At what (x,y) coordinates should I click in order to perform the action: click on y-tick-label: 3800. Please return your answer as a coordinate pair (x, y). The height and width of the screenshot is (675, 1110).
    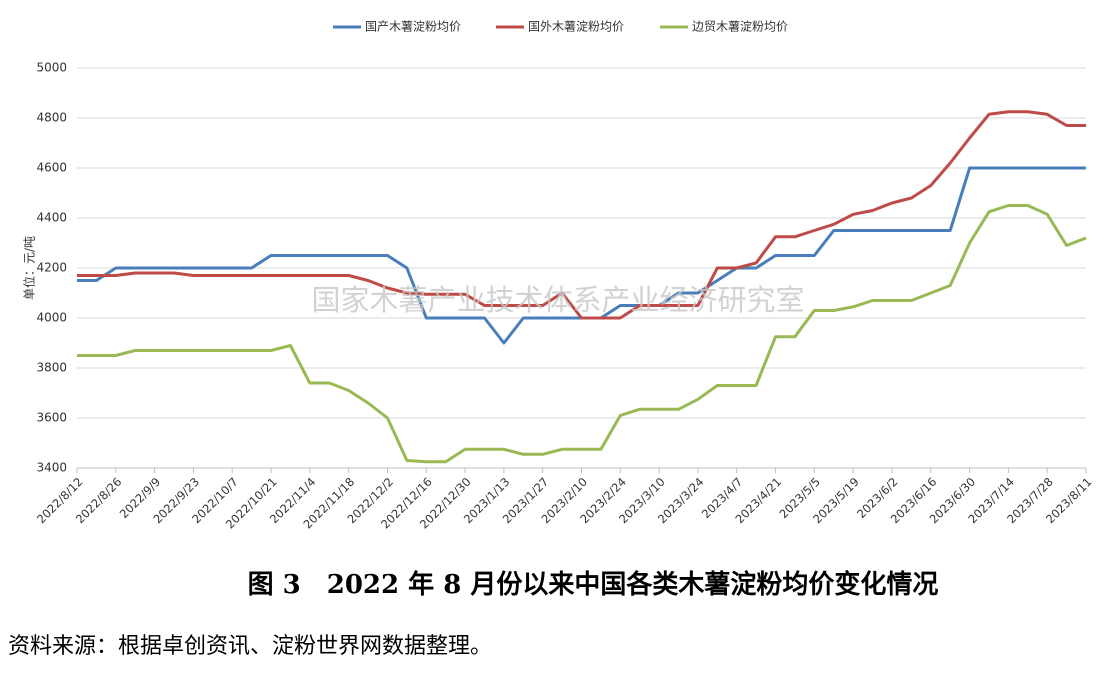
    Looking at the image, I should click on (51, 368).